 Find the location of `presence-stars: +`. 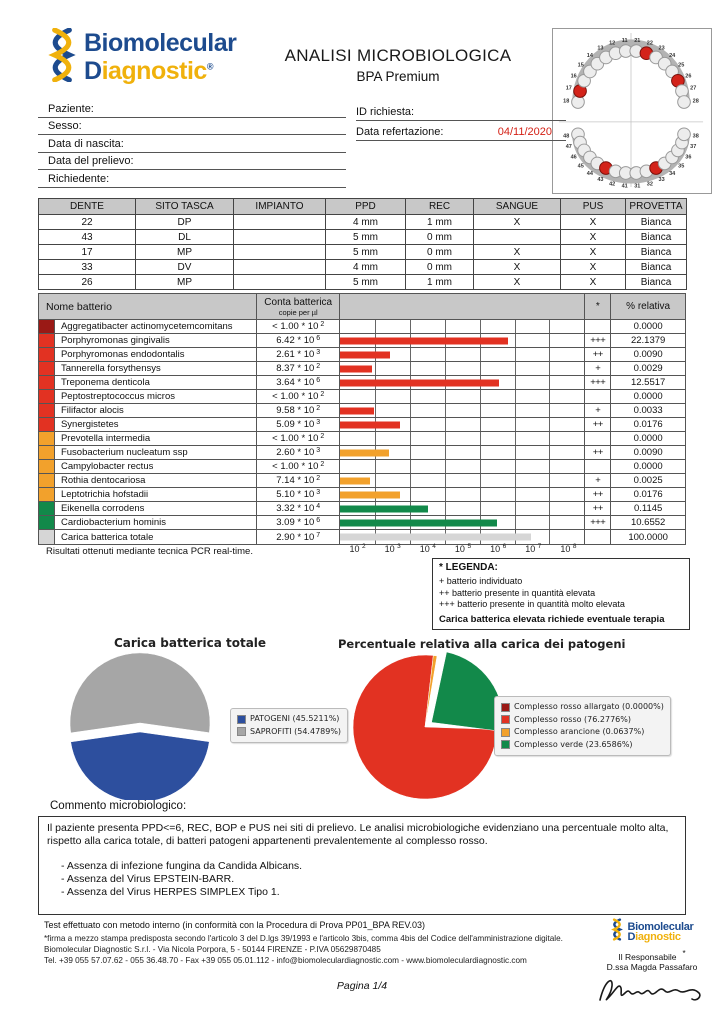

presence-stars: + is located at coordinates (598, 368).